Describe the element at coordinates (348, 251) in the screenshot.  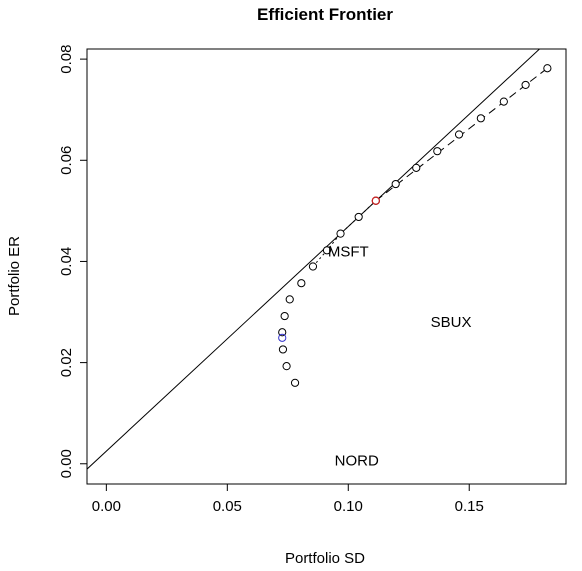
I see `asset-label-msft: MSFT` at that location.